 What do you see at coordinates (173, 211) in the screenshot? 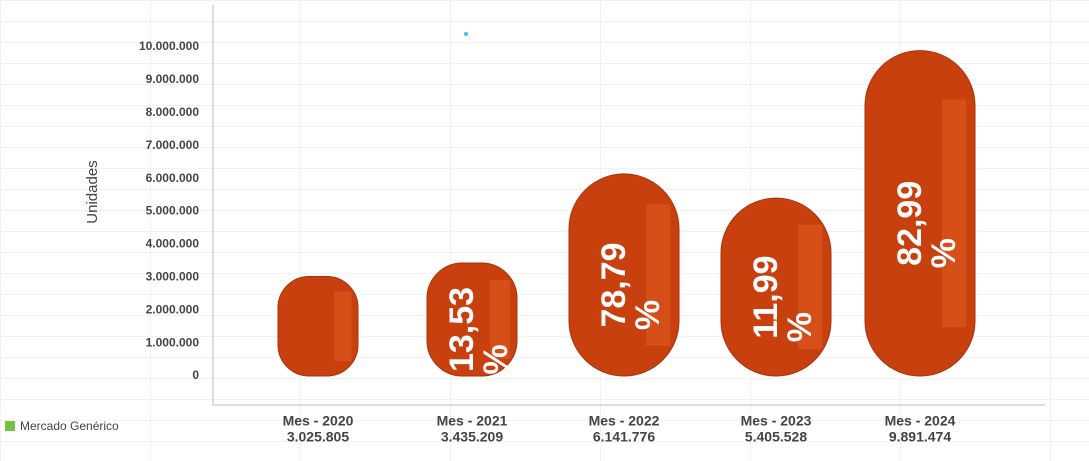
I see `y-tick-label: 5.000.000` at bounding box center [173, 211].